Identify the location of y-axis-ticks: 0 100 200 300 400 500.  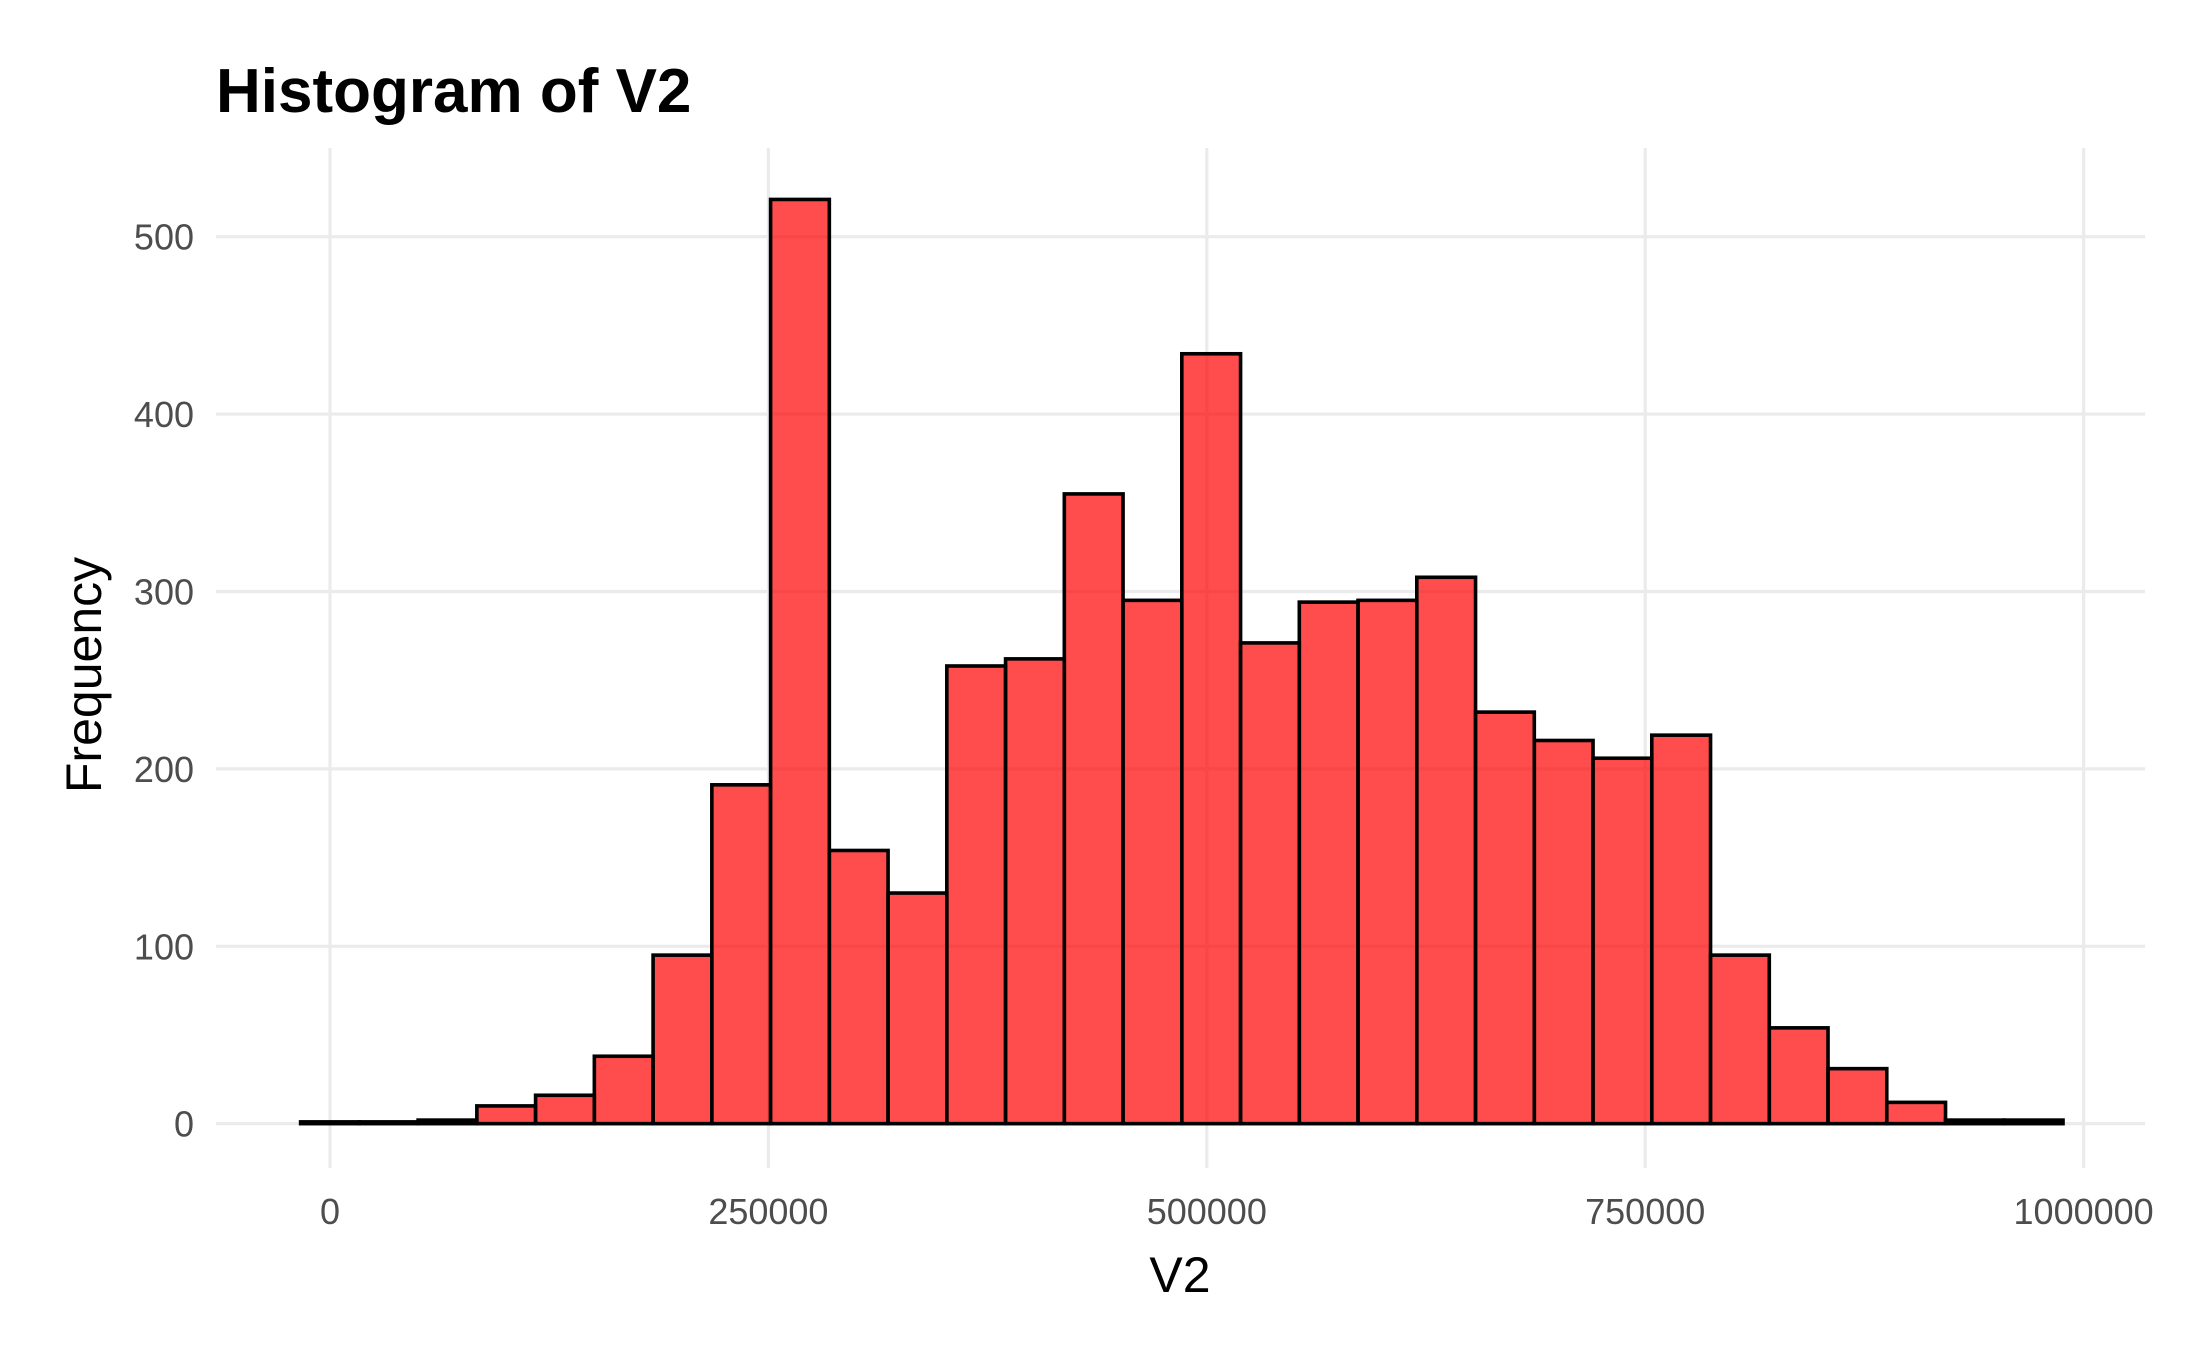
(164, 681).